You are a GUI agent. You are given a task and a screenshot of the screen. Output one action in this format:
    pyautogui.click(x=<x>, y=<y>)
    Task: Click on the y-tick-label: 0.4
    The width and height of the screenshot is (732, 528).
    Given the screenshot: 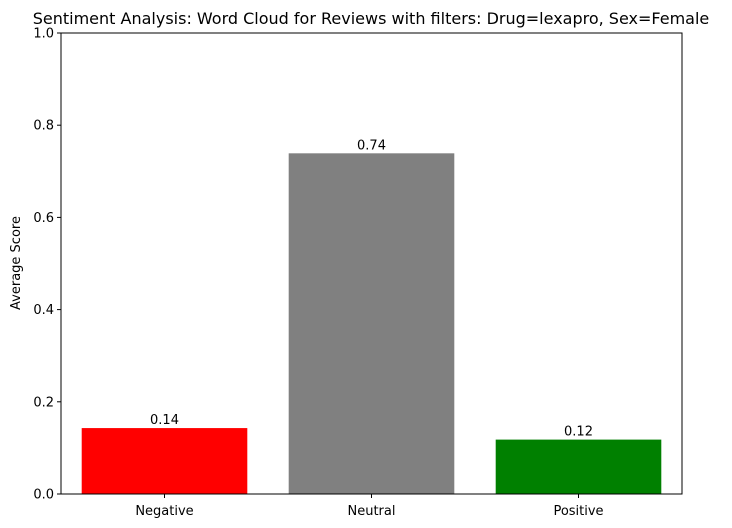 What is the action you would take?
    pyautogui.click(x=43, y=310)
    